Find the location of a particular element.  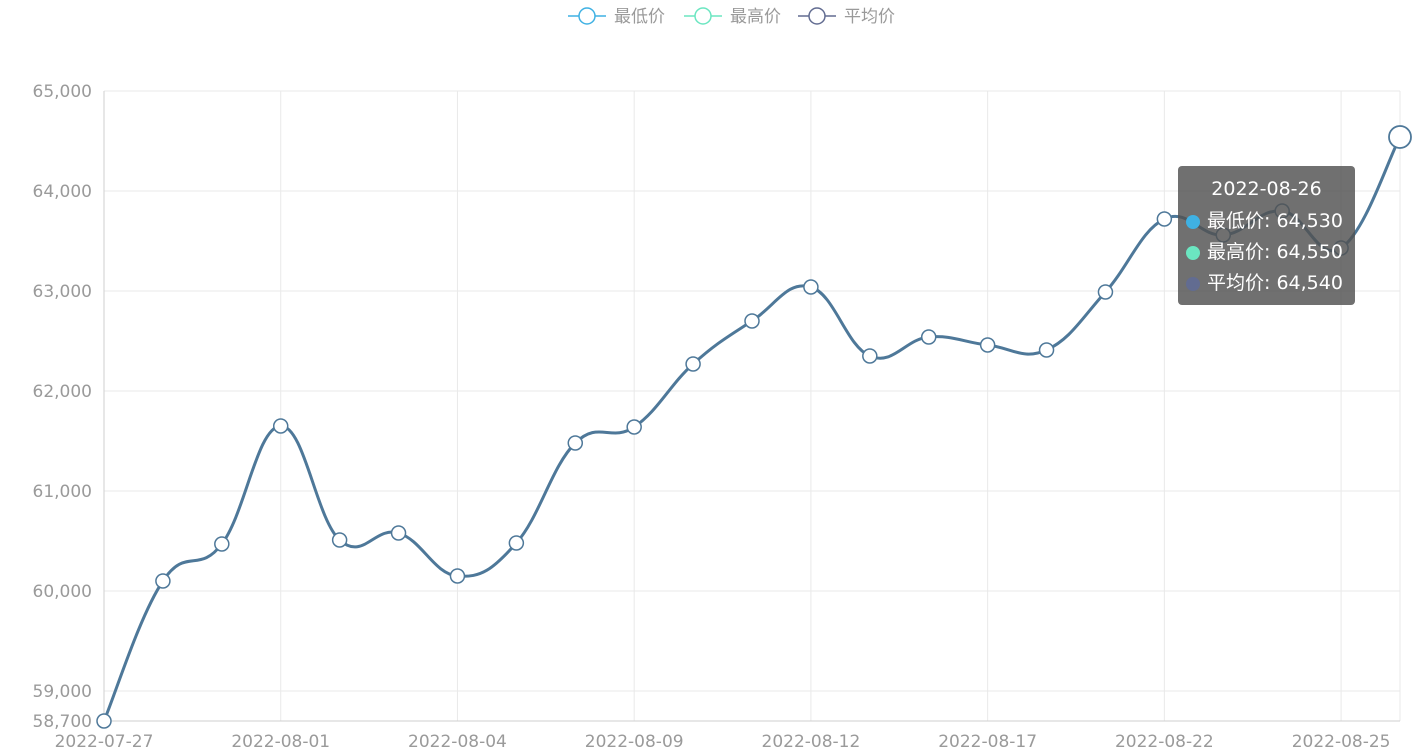

legend-item: 最低价 is located at coordinates (616, 17).